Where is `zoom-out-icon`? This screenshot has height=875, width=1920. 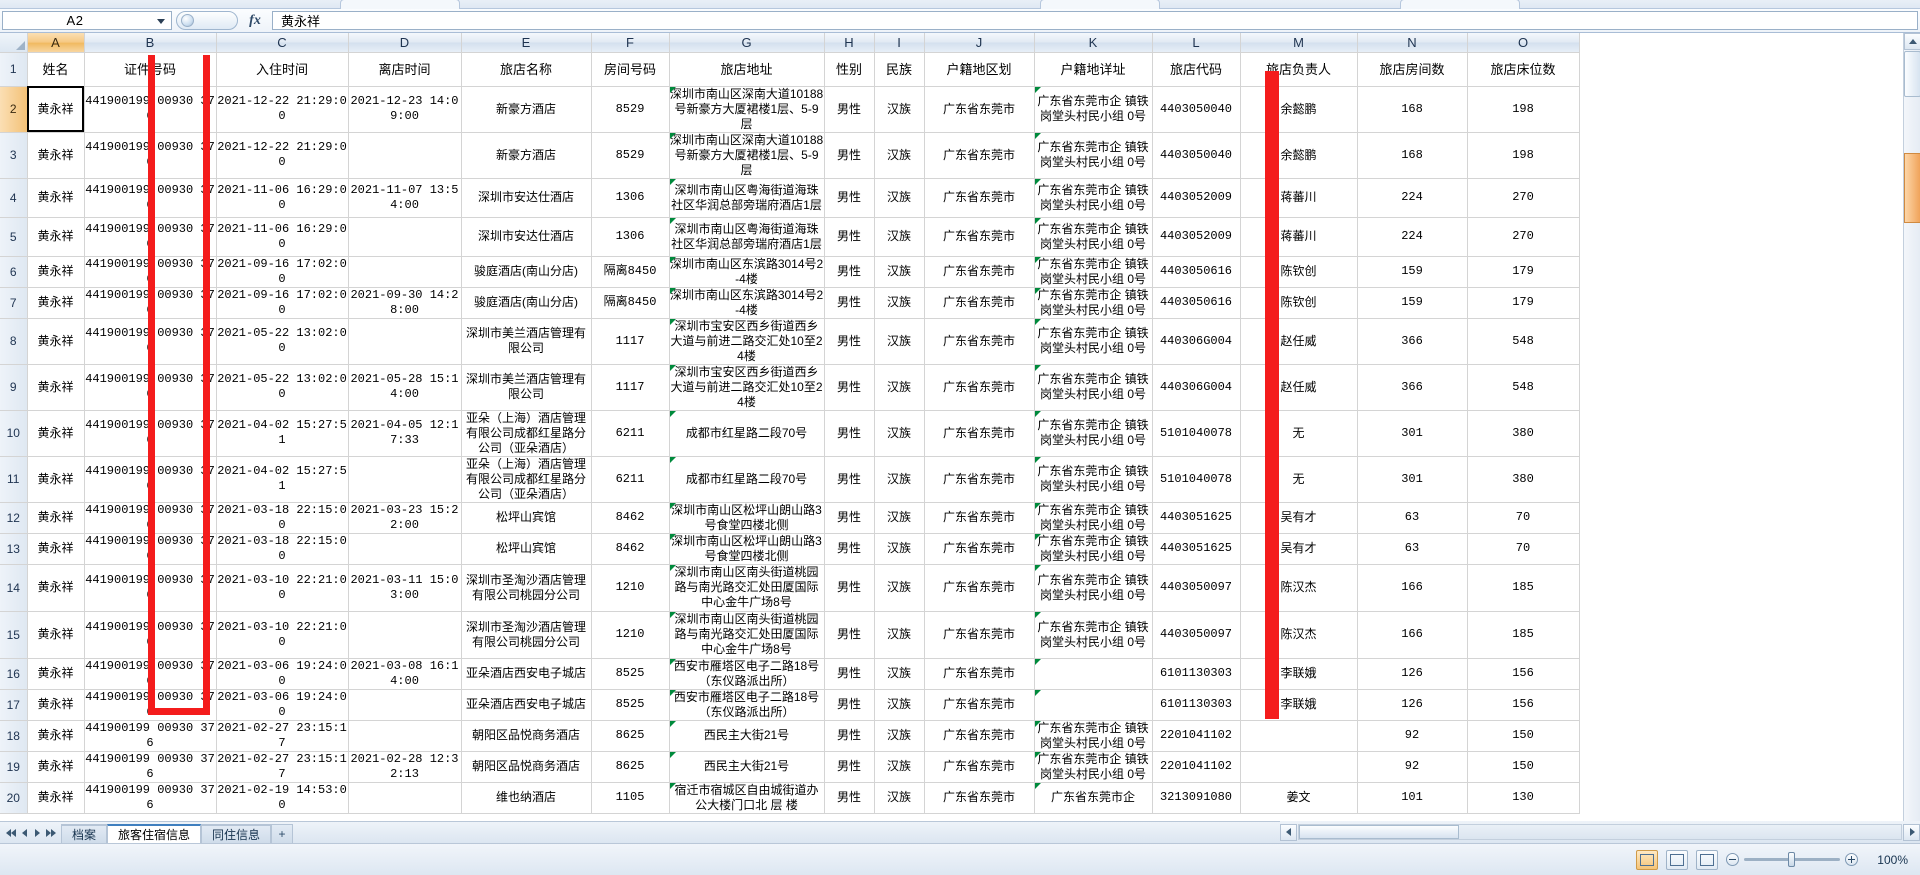
zoom-out-icon is located at coordinates (1732, 859).